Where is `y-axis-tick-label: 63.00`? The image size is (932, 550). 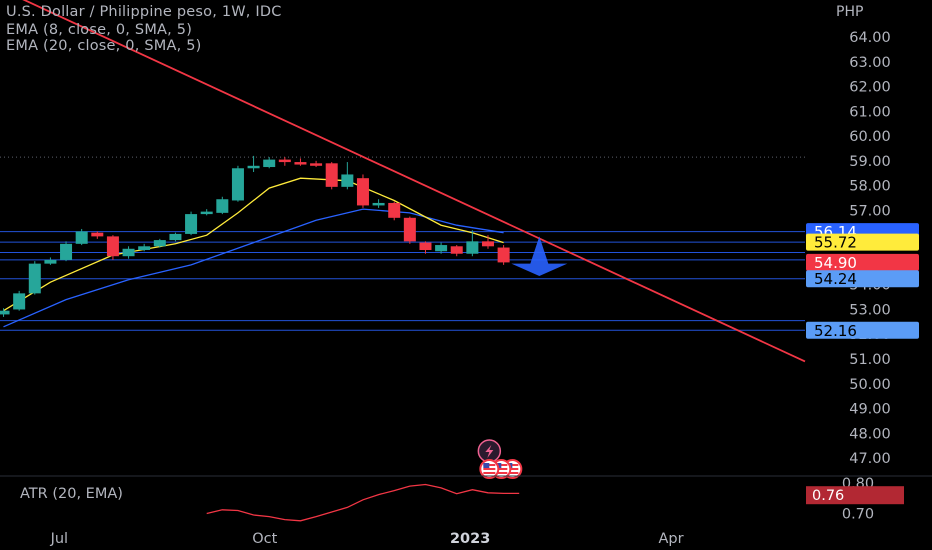 y-axis-tick-label: 63.00 is located at coordinates (870, 63).